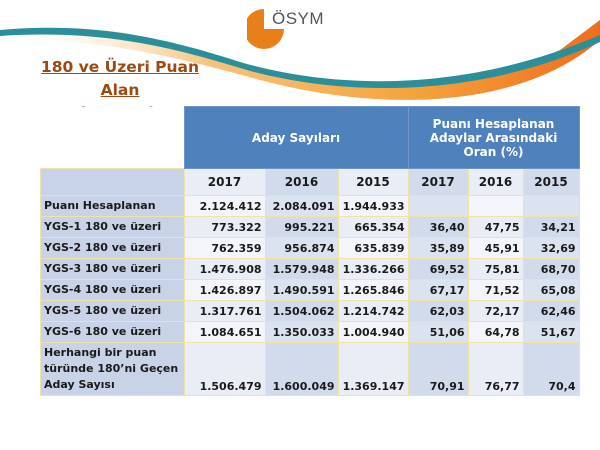 Image resolution: width=600 pixels, height=450 pixels. I want to click on table-cell: 1.084.651, so click(224, 332).